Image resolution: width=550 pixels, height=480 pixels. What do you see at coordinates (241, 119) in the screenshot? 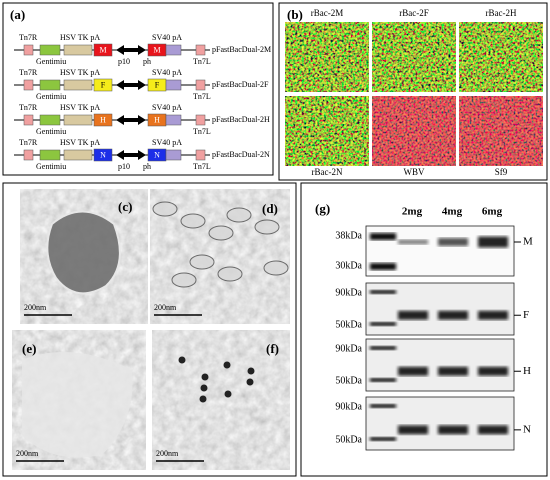
I see `construct-name: pFastBacDual-2H` at bounding box center [241, 119].